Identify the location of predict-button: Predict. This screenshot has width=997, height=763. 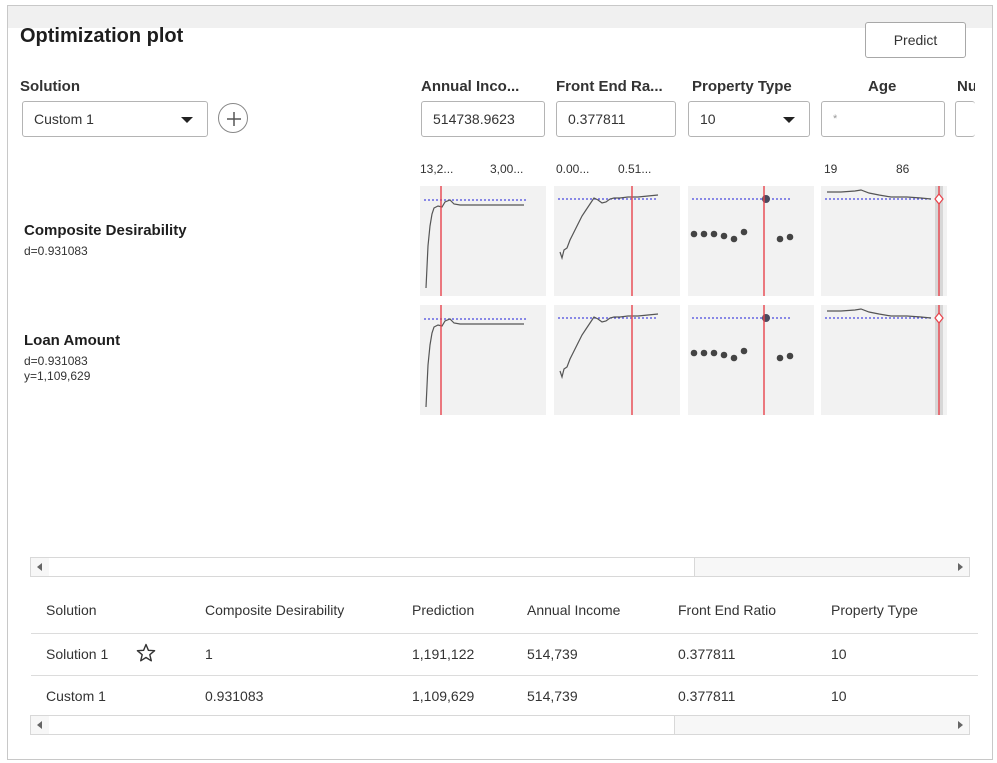
(915, 40).